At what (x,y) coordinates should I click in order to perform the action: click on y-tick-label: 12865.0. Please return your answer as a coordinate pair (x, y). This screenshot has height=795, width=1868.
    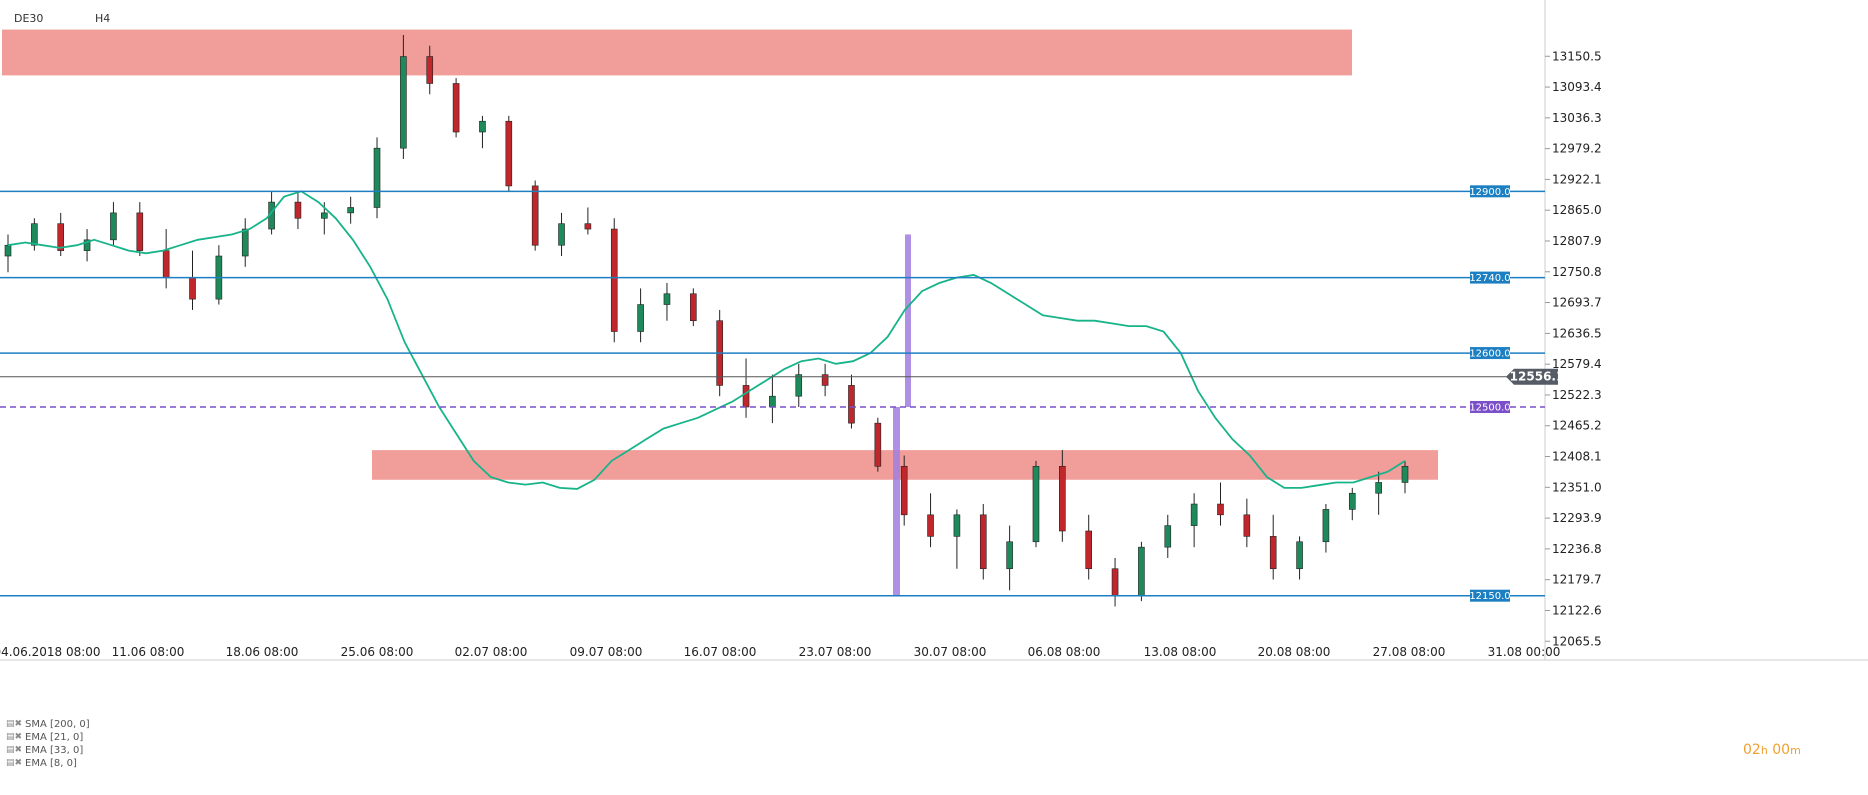
    Looking at the image, I should click on (1577, 210).